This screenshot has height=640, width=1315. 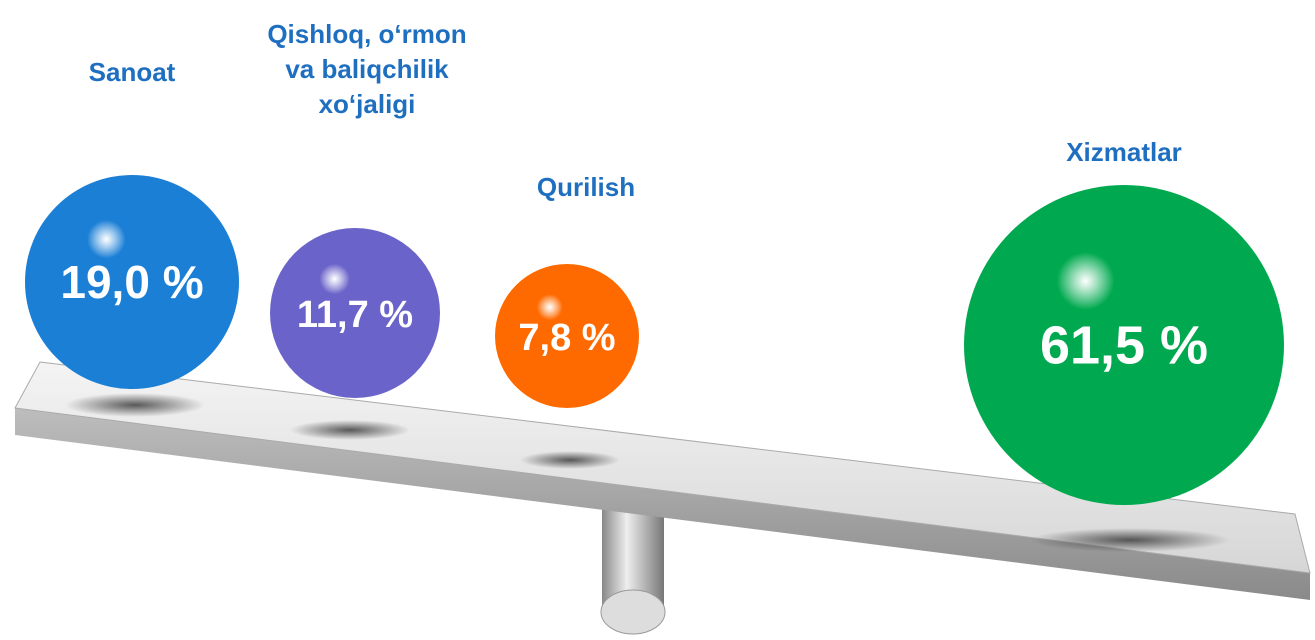 I want to click on value-label: 61,5 %, so click(x=1124, y=345).